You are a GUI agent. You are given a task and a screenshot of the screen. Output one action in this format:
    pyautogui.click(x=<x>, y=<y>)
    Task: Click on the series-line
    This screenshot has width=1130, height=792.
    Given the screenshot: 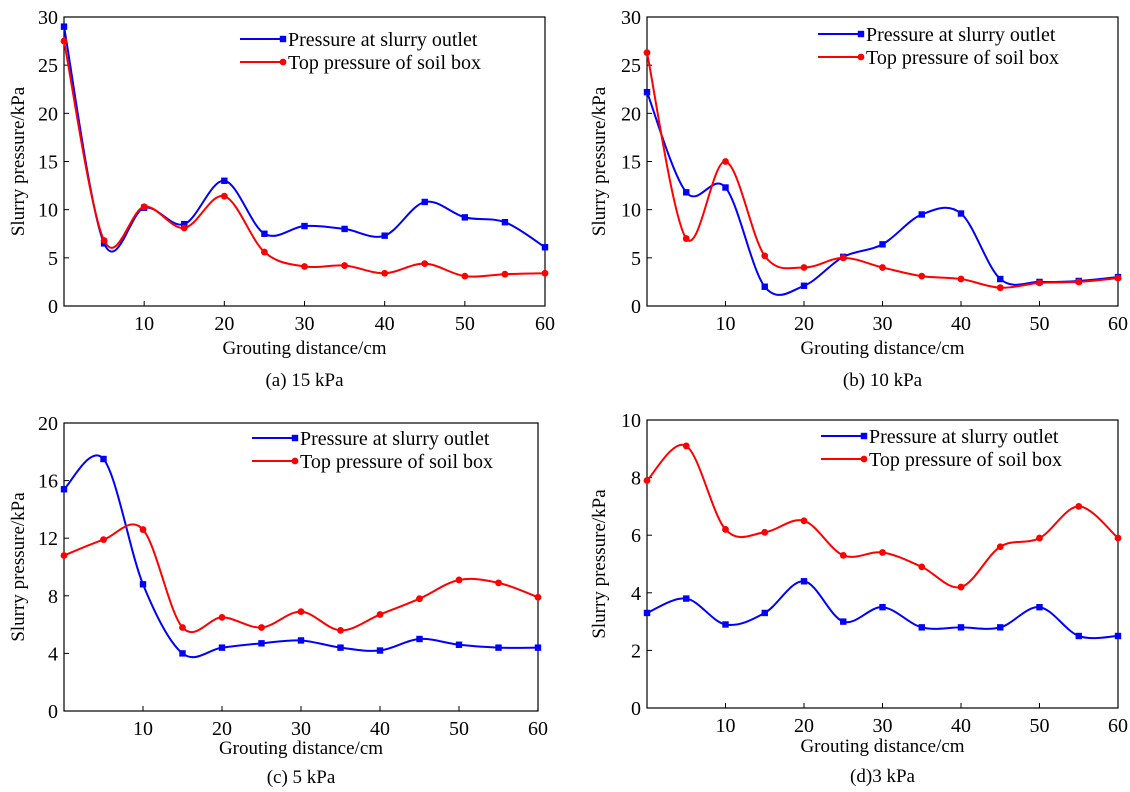 What is the action you would take?
    pyautogui.click(x=301, y=578)
    